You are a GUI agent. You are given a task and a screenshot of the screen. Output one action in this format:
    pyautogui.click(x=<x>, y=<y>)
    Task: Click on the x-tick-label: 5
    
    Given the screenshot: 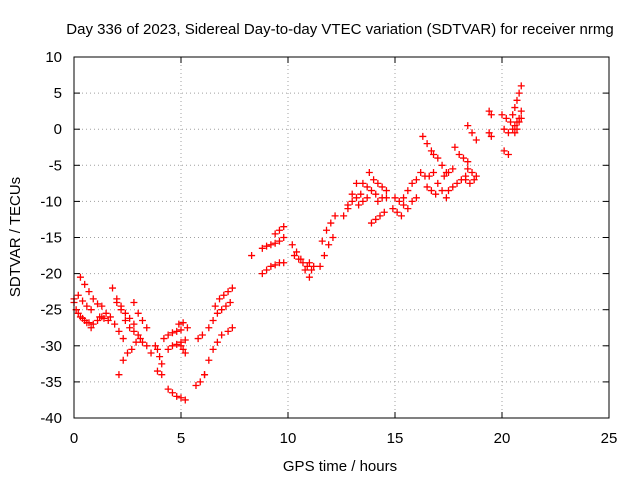 What is the action you would take?
    pyautogui.click(x=181, y=438)
    